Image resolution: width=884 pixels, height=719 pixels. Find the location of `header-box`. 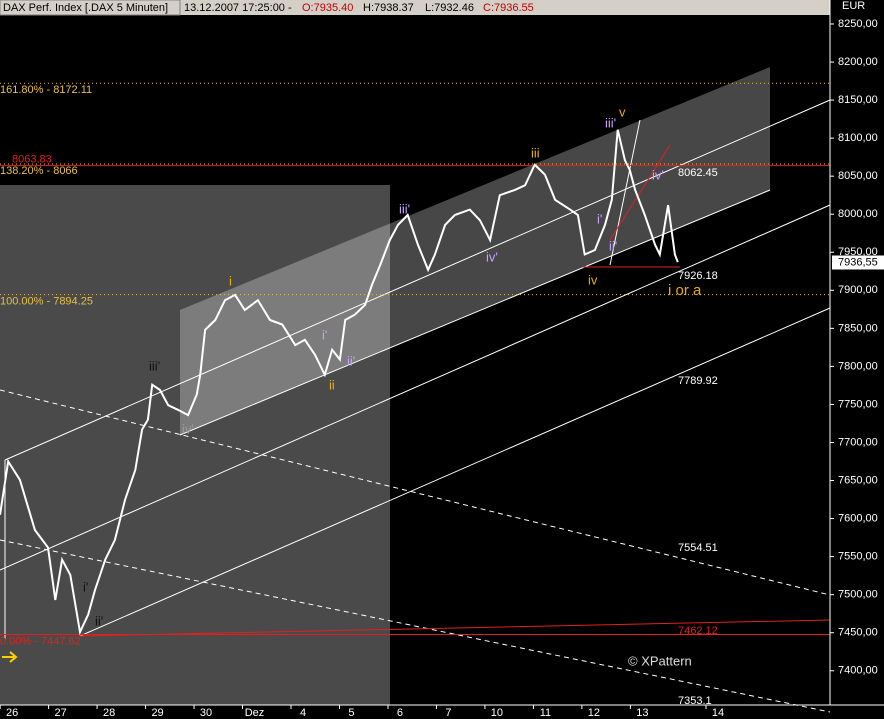

header-box is located at coordinates (90, 8).